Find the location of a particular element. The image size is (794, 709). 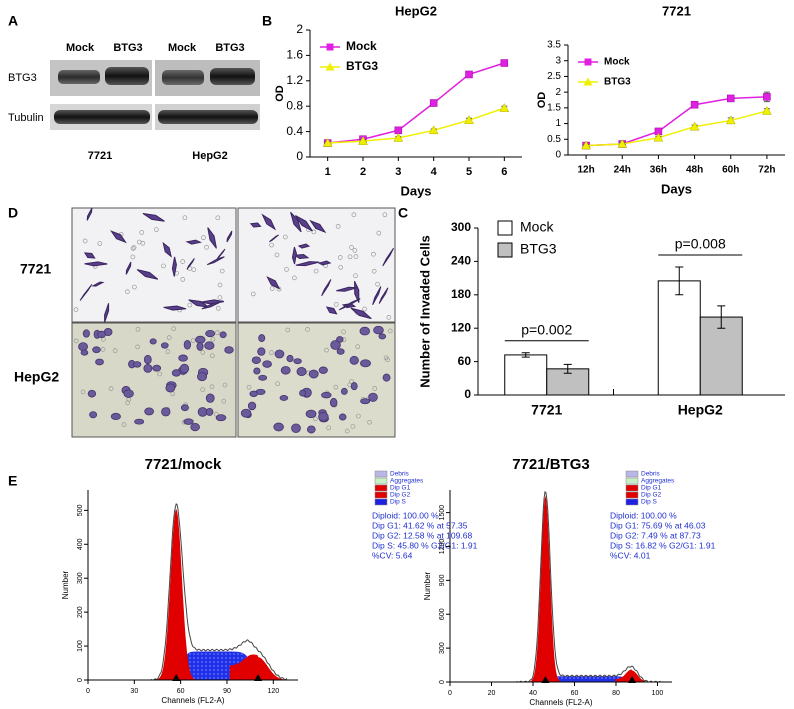

legend-label: BTG3 is located at coordinates (538, 249).